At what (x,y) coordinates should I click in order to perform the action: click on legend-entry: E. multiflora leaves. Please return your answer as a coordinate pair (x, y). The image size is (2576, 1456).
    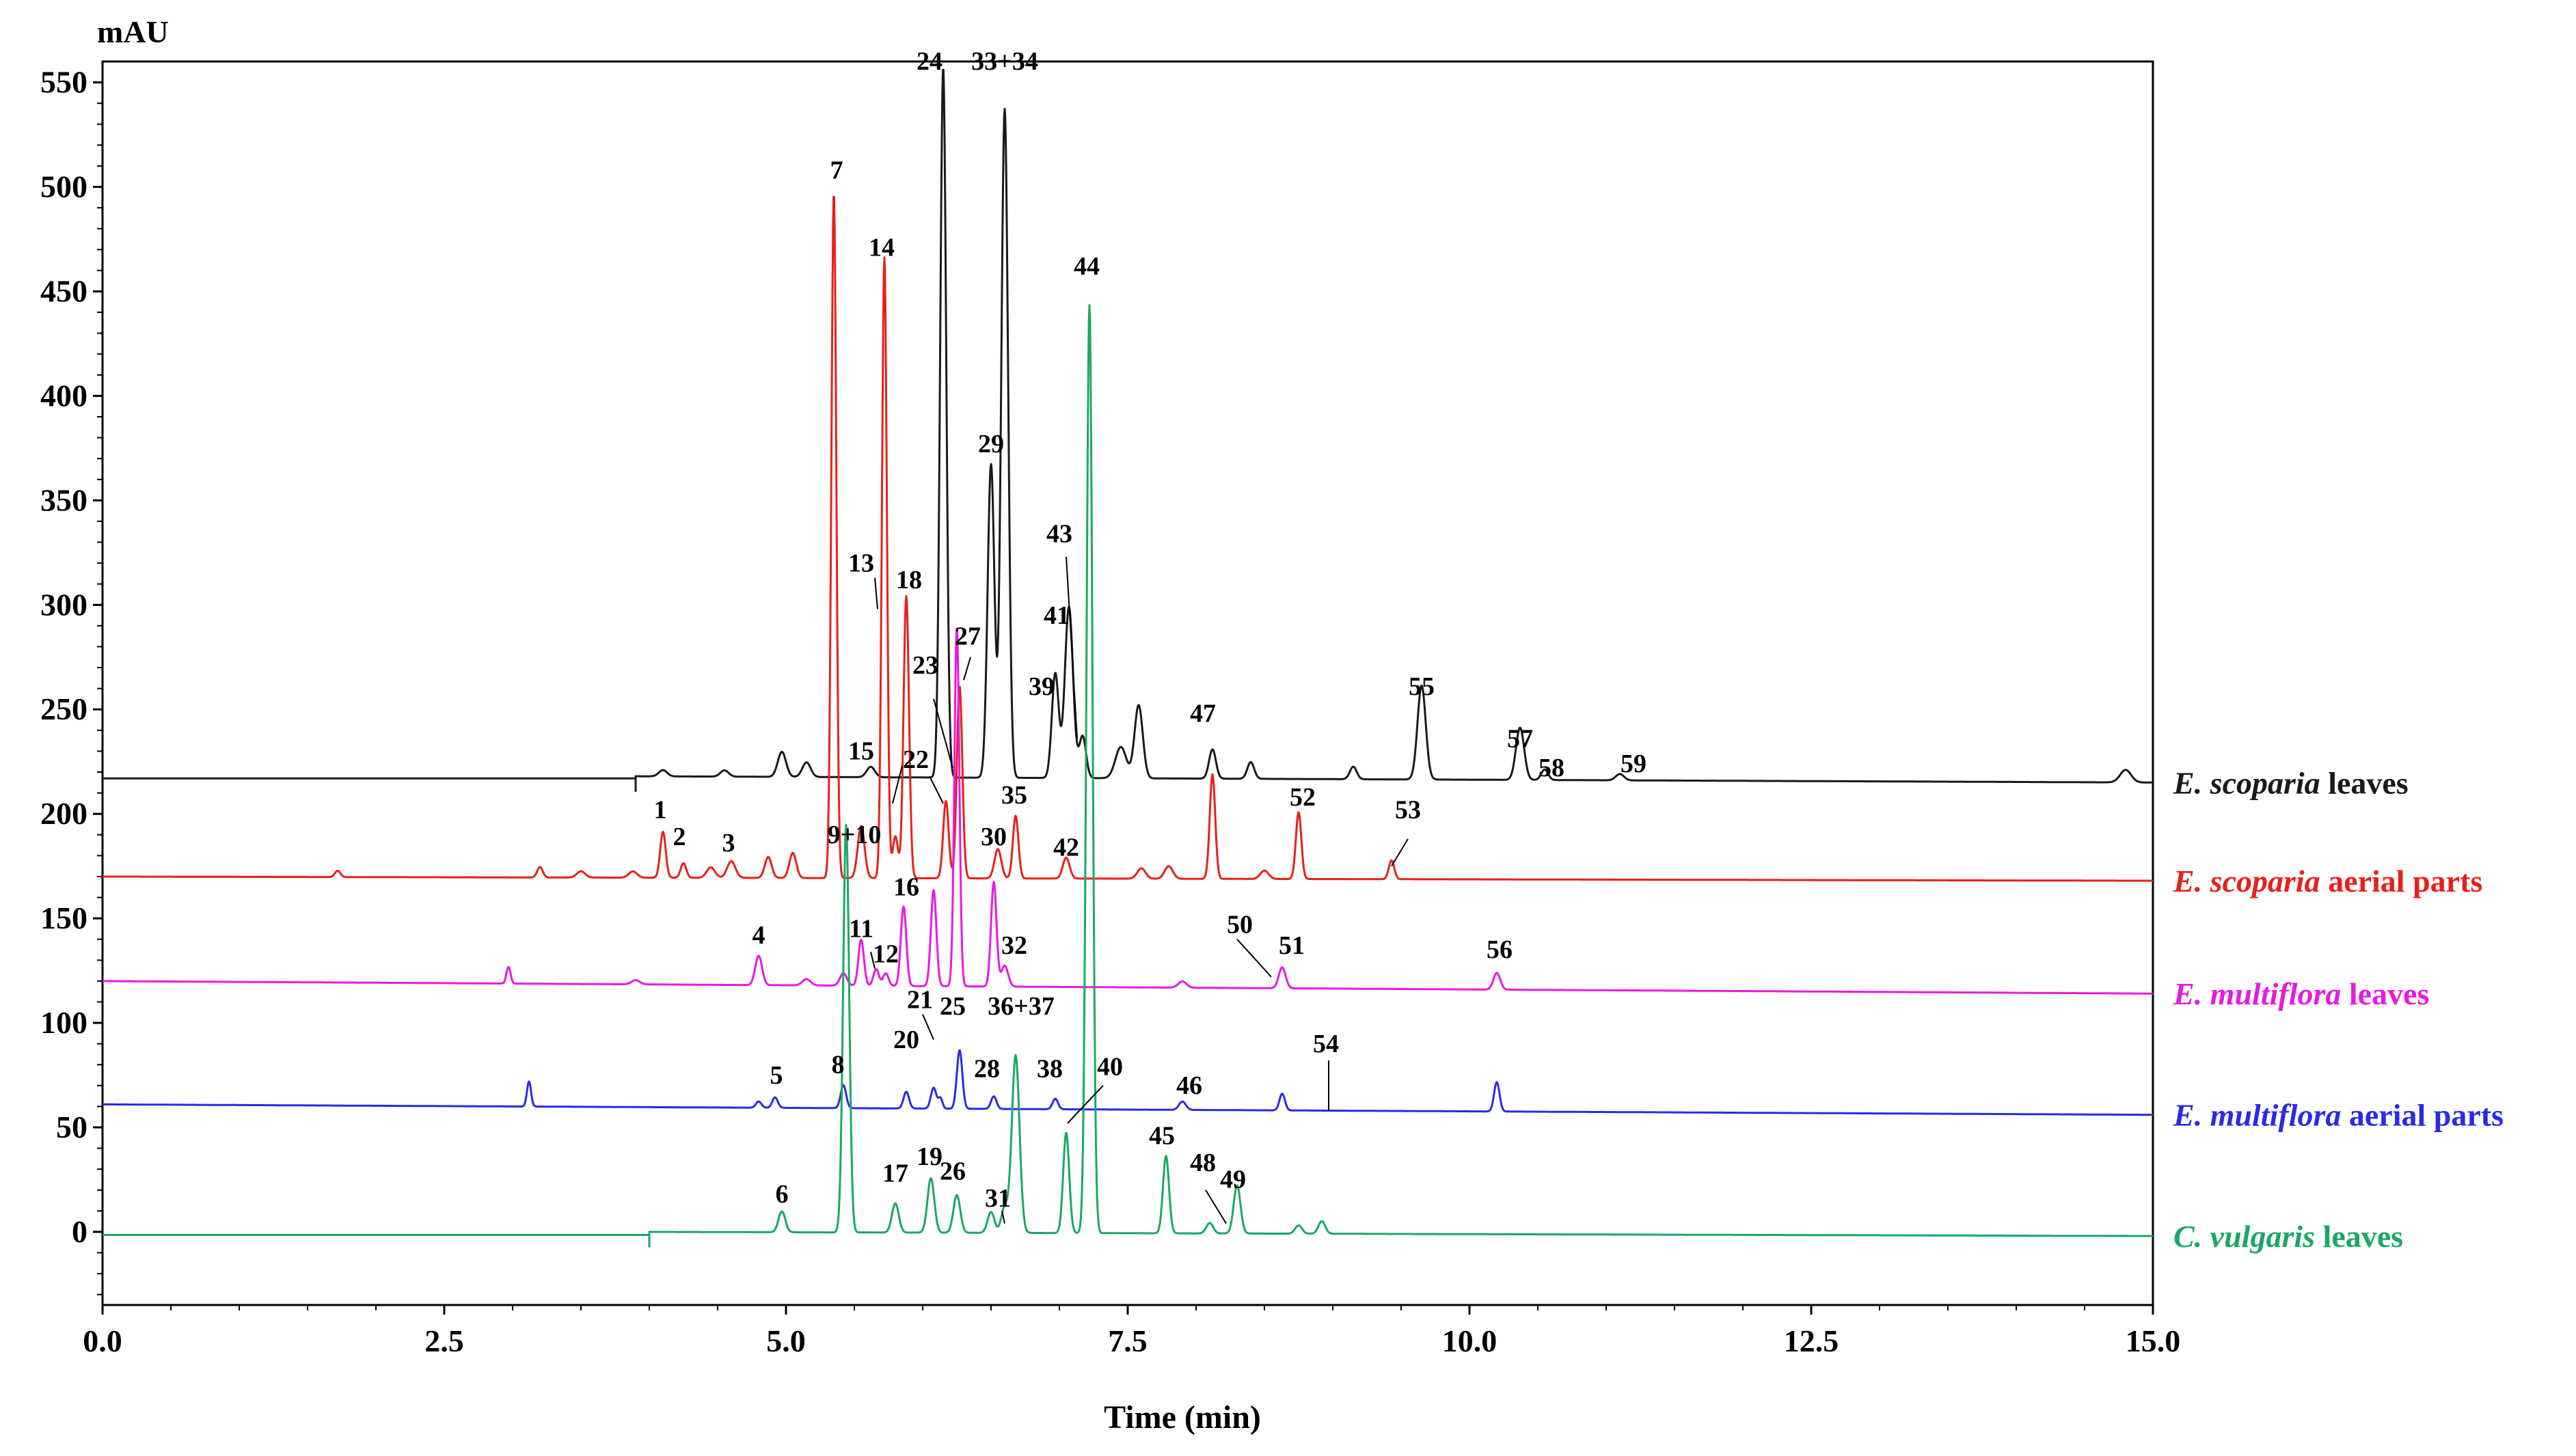
    Looking at the image, I should click on (2301, 993).